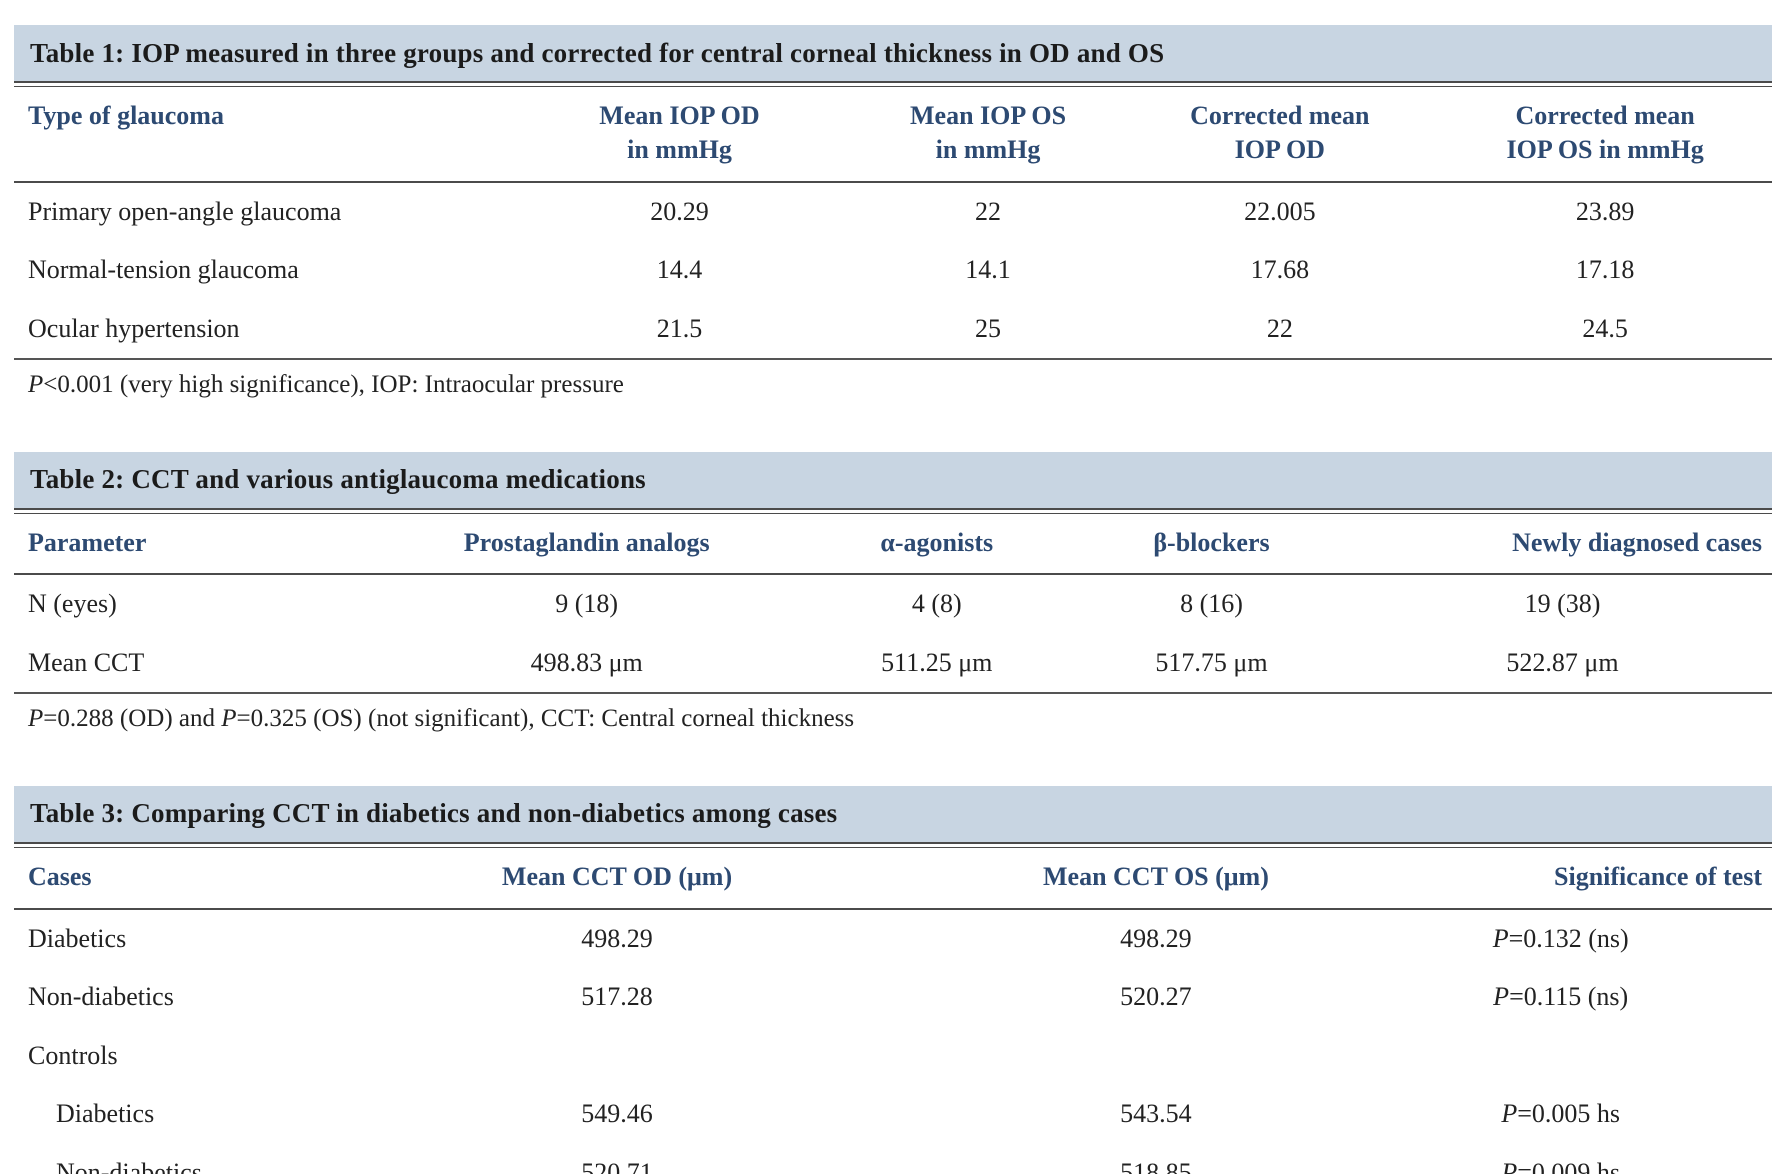 Image resolution: width=1786 pixels, height=1174 pixels. I want to click on table-row: Ocular hypertension 21.5 25 22 24.5, so click(893, 330).